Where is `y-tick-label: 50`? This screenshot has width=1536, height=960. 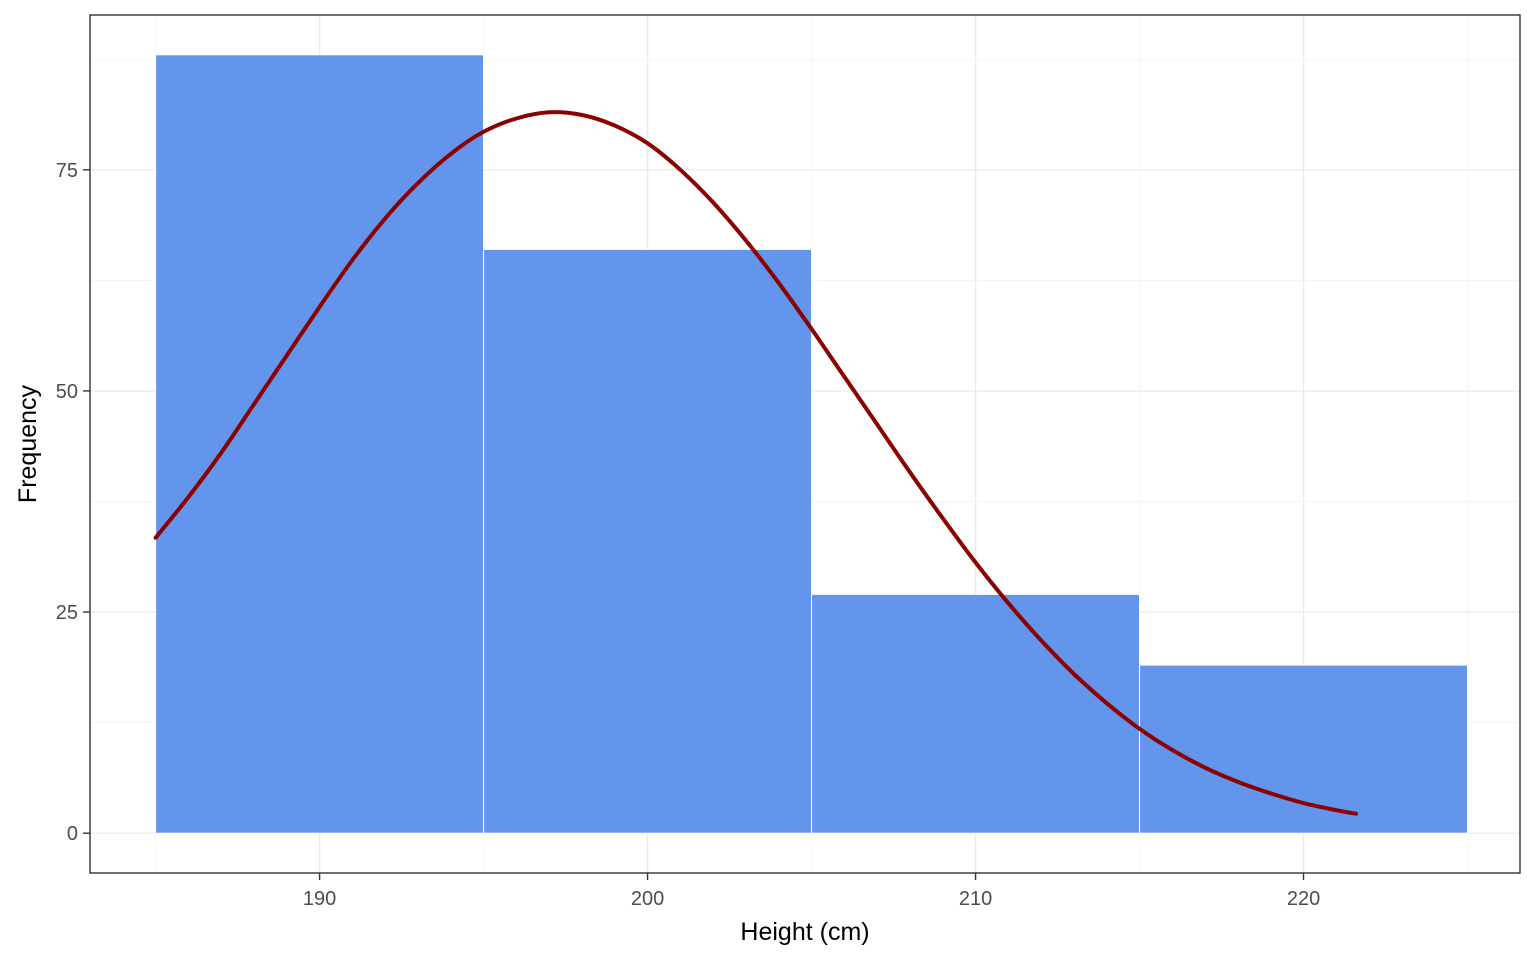 y-tick-label: 50 is located at coordinates (67, 392).